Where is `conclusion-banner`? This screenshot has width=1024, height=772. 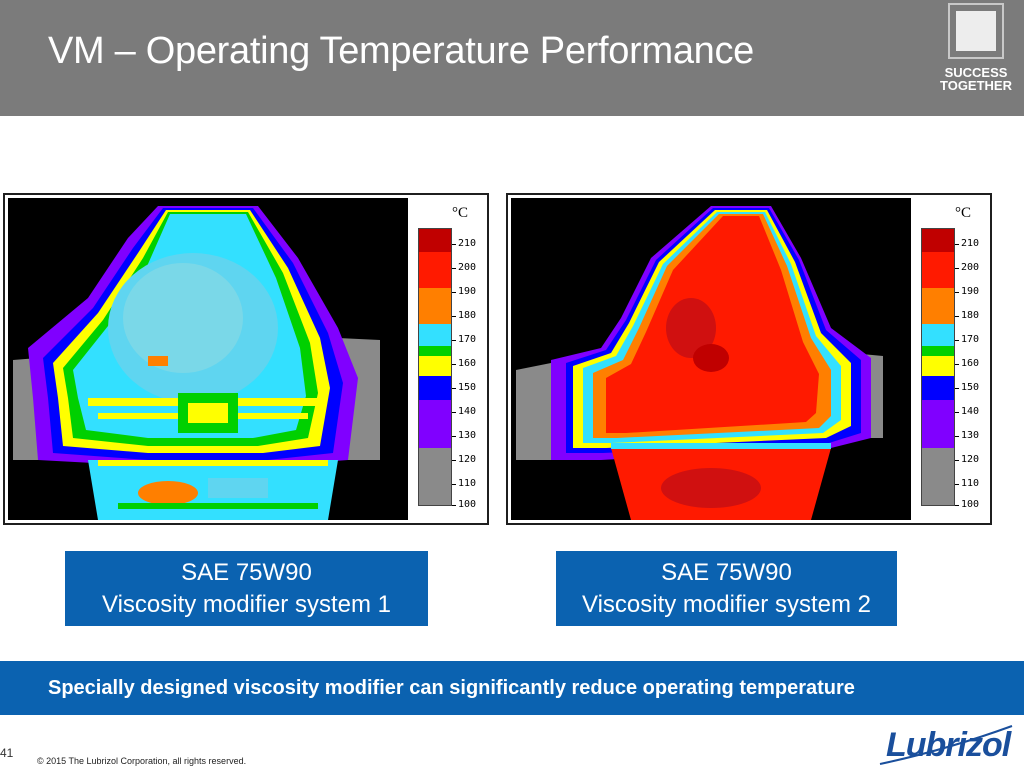 conclusion-banner is located at coordinates (512, 688).